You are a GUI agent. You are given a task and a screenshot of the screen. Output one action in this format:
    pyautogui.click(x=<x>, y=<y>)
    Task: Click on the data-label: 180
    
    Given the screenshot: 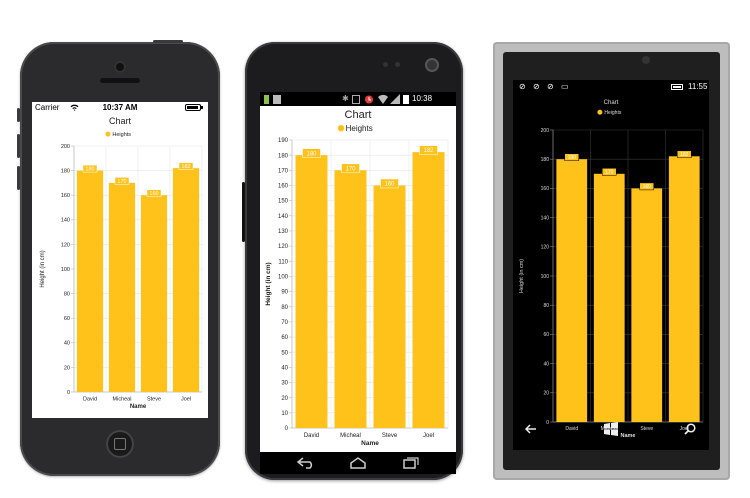 What is the action you would take?
    pyautogui.click(x=89, y=170)
    